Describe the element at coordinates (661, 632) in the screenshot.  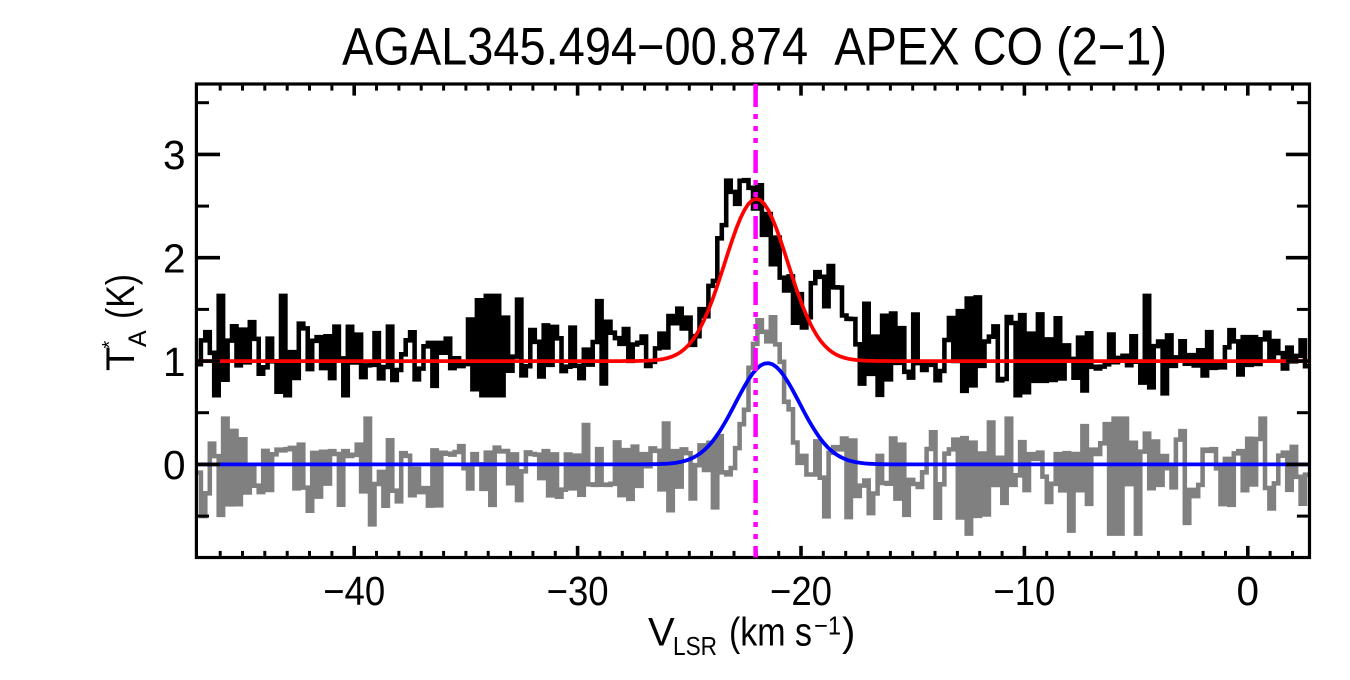
I see `svg-text: V` at that location.